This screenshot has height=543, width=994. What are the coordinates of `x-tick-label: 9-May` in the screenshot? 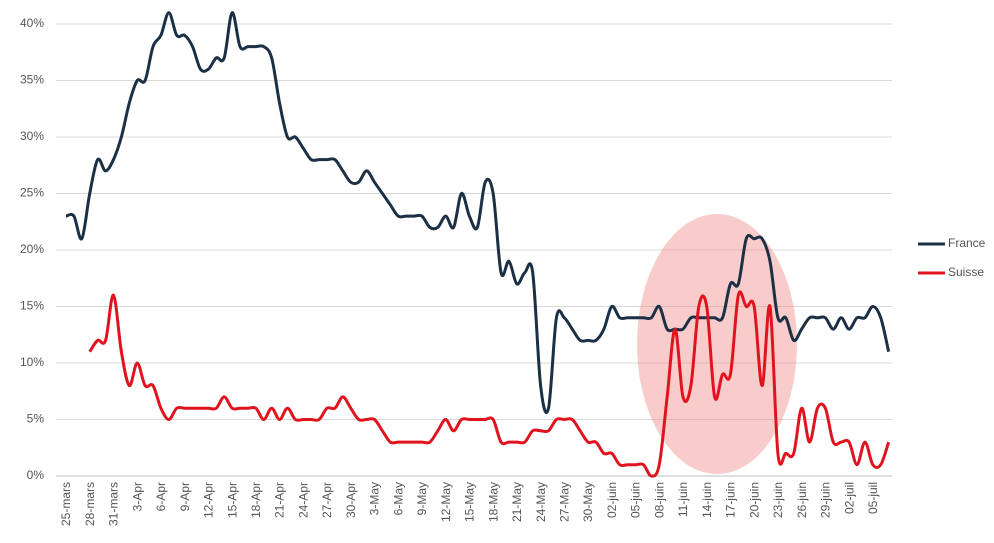 It's located at (422, 498).